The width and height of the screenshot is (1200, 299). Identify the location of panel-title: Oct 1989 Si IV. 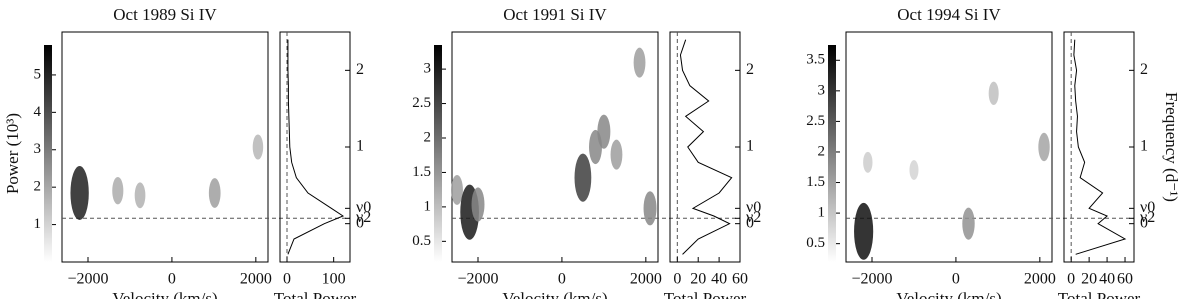
(165, 14).